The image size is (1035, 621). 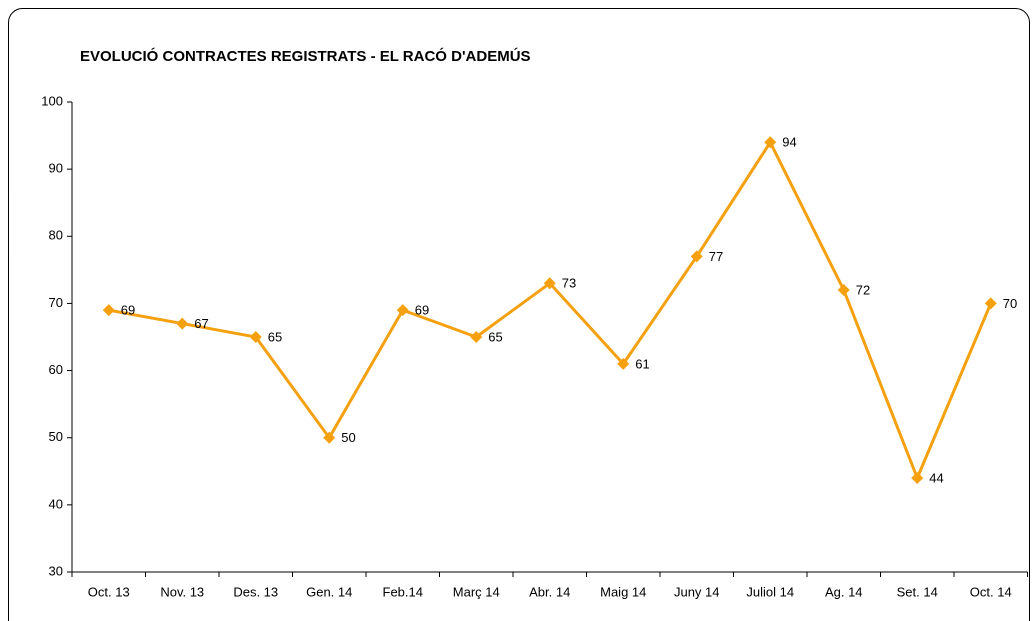 What do you see at coordinates (52, 100) in the screenshot?
I see `y-tick-label: 100` at bounding box center [52, 100].